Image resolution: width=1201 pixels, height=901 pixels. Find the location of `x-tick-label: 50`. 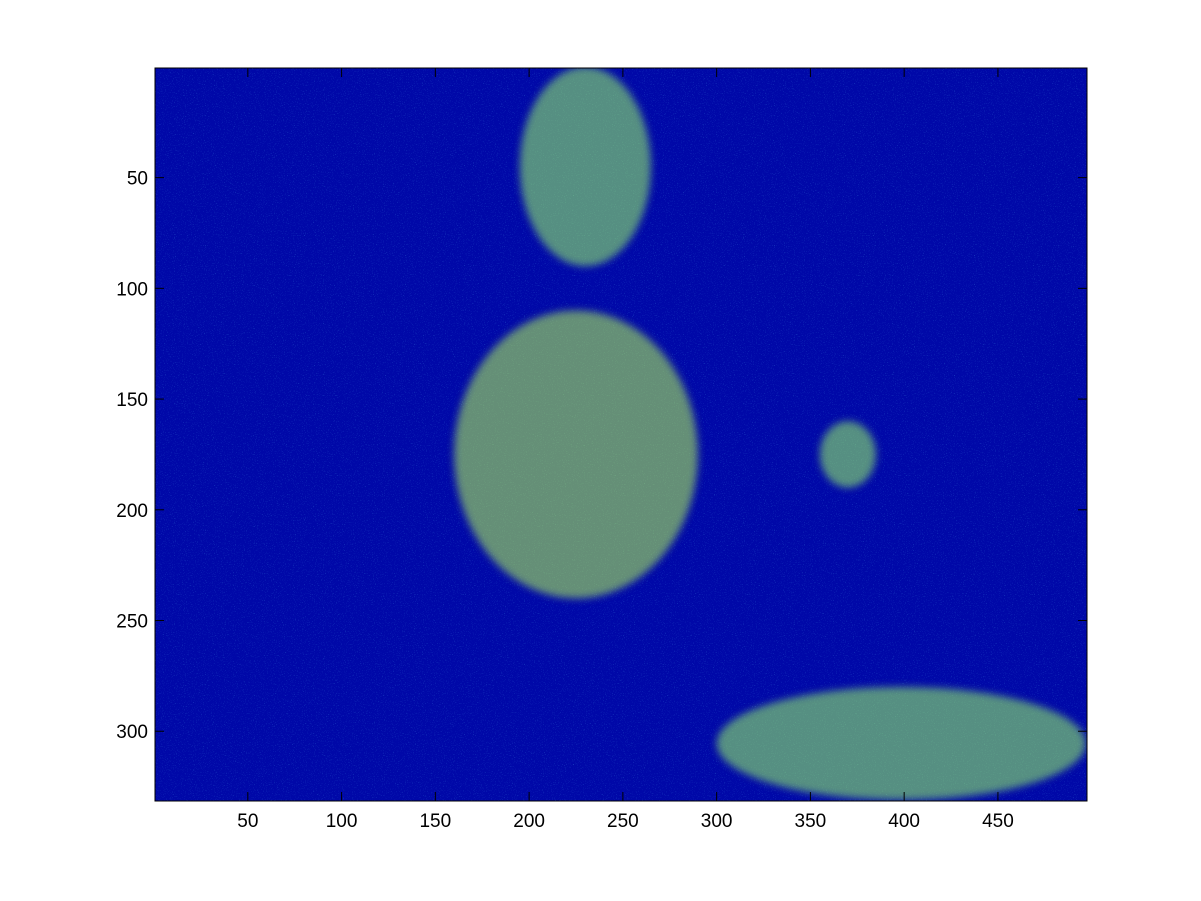

x-tick-label: 50 is located at coordinates (247, 821).